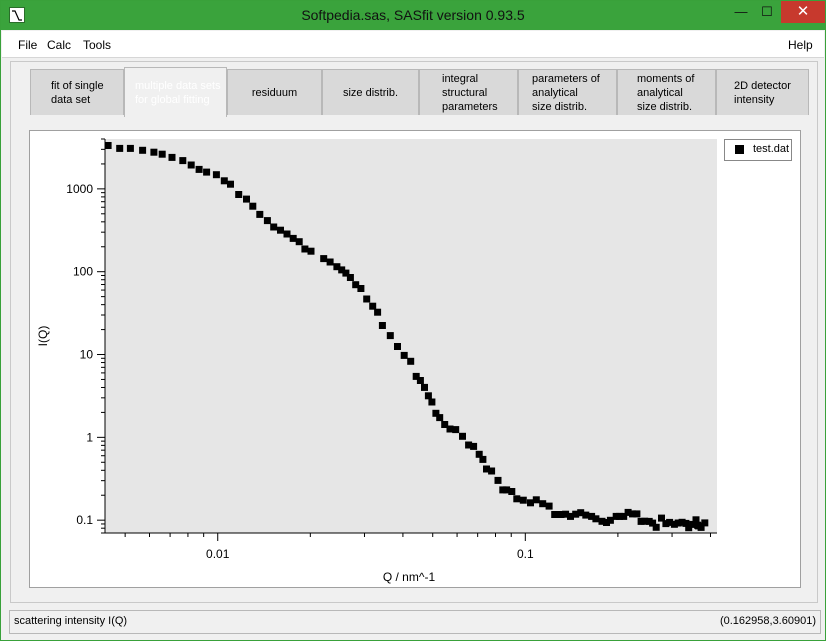  Describe the element at coordinates (218, 554) in the screenshot. I see `x-tick-label: 0.01` at that location.